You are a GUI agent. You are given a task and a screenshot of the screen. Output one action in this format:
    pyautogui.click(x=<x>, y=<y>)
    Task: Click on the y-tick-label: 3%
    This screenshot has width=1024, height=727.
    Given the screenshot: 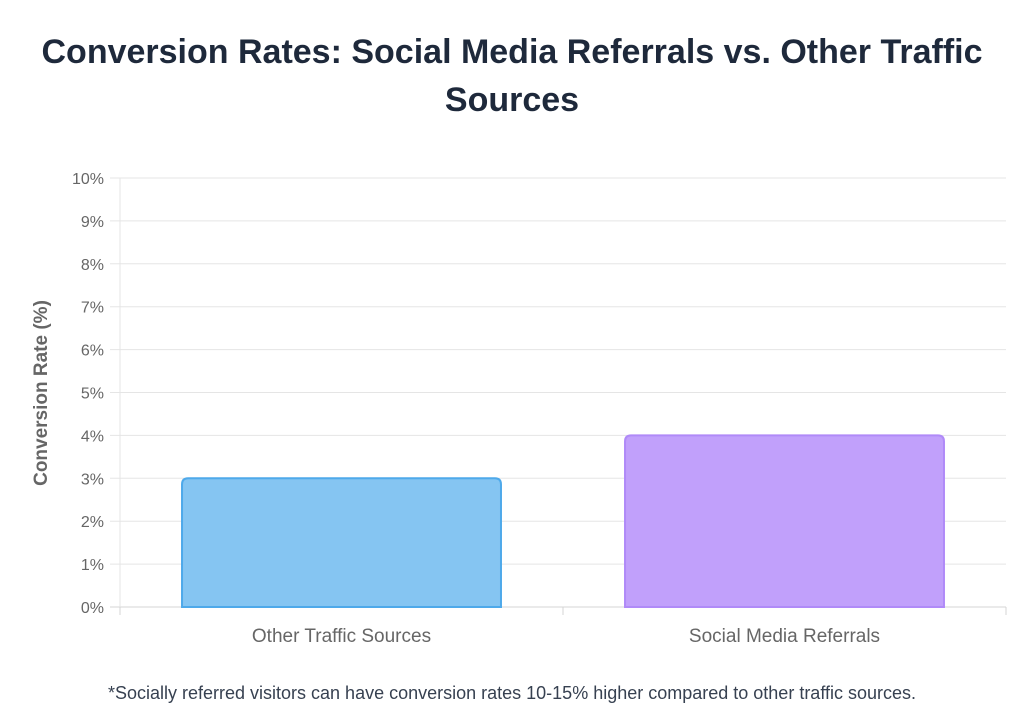 What is the action you would take?
    pyautogui.click(x=92, y=479)
    